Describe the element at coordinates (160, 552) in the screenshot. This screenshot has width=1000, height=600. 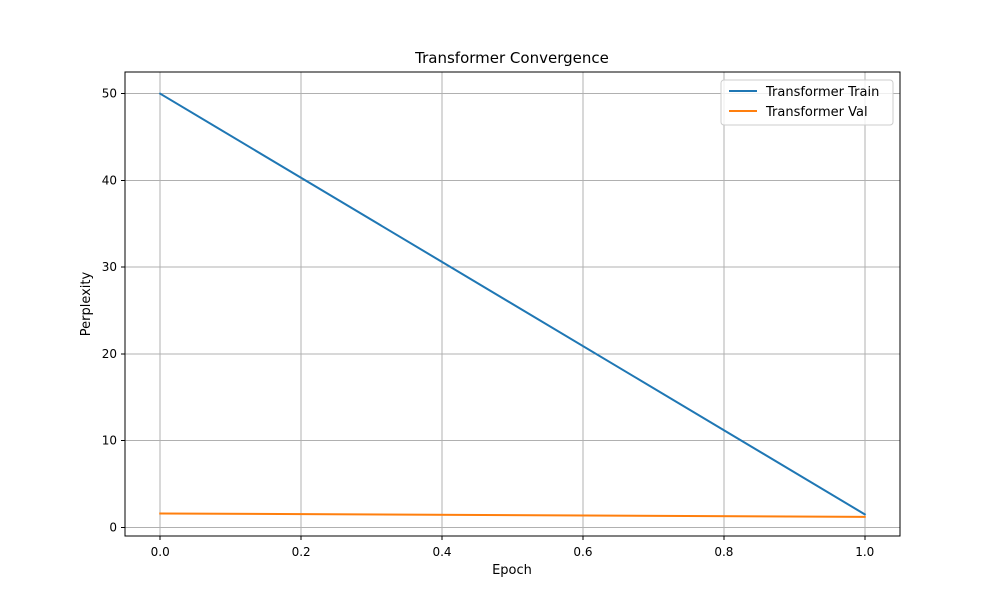
I see `x-tick-label: 0.0` at that location.